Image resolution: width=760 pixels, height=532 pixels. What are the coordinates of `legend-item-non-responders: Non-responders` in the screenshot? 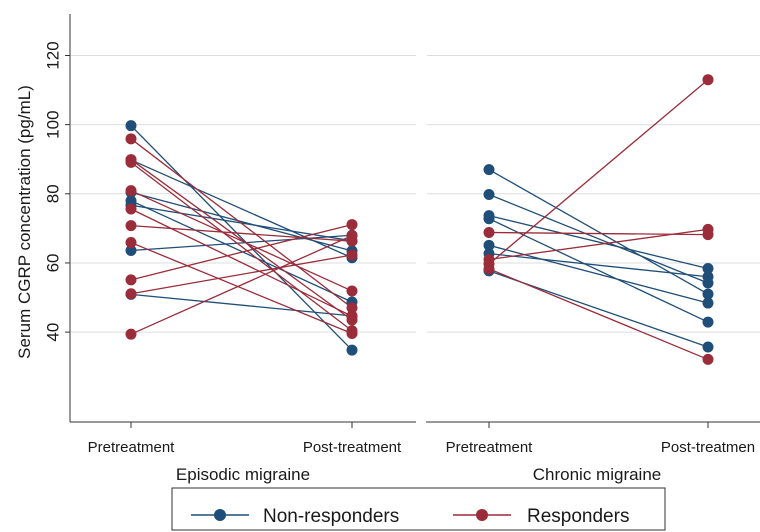 It's located at (295, 516).